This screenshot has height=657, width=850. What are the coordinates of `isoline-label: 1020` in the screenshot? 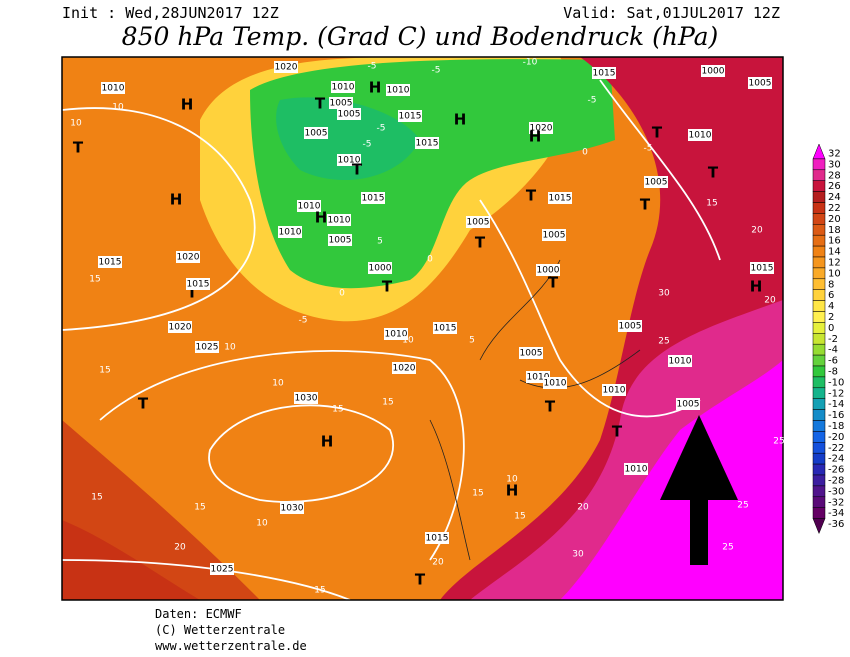 It's located at (188, 258).